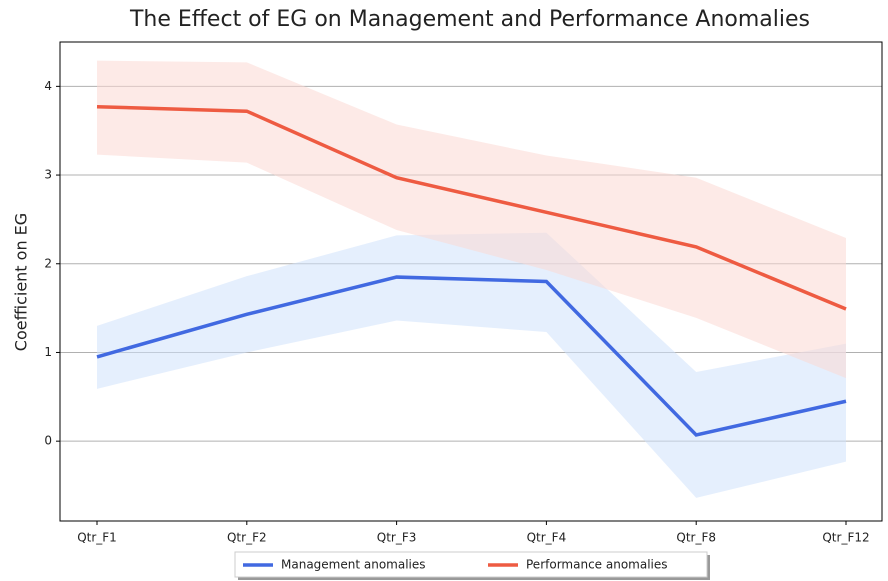  Describe the element at coordinates (48, 352) in the screenshot. I see `y-tick-label: 1` at that location.